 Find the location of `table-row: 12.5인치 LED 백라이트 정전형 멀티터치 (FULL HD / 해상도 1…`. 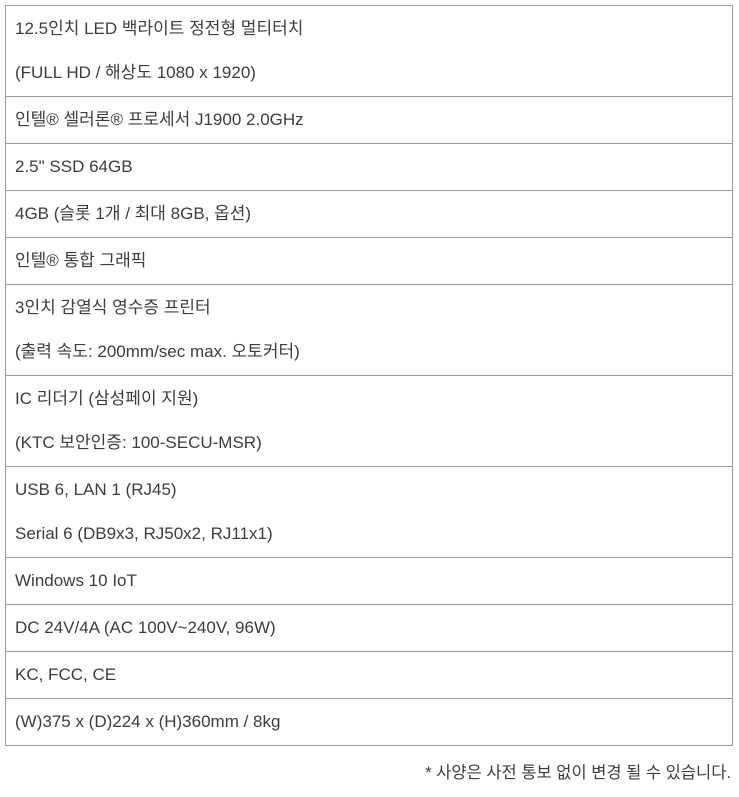

table-row: 12.5인치 LED 백라이트 정전형 멀티터치 (FULL HD / 해상도 1… is located at coordinates (369, 51).